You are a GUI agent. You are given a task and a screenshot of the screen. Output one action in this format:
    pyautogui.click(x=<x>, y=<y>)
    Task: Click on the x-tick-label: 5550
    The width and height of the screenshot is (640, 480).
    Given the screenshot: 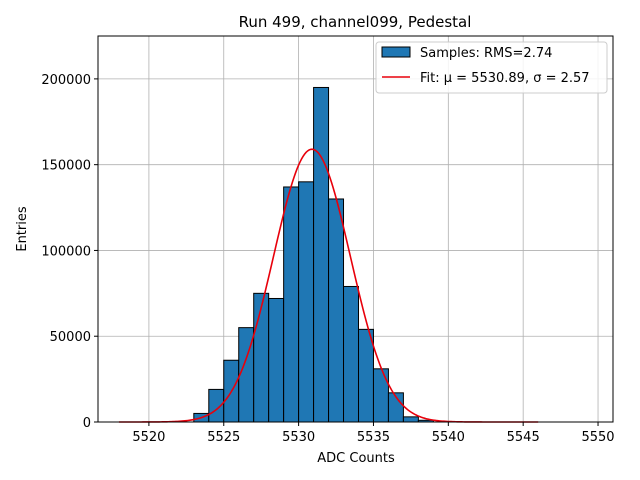 What is the action you would take?
    pyautogui.click(x=597, y=437)
    